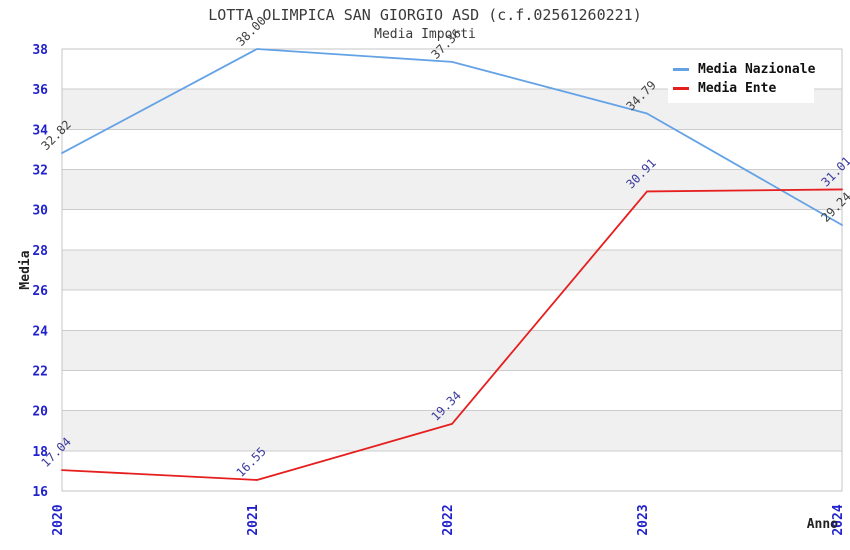 This screenshot has height=550, width=850. What do you see at coordinates (737, 88) in the screenshot?
I see `legend-label: Media Ente` at bounding box center [737, 88].